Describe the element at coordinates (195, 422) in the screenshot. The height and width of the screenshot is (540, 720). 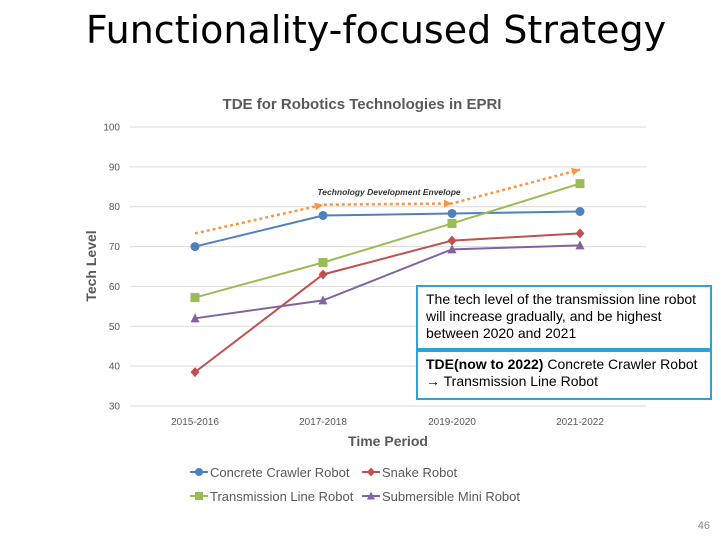
I see `x-tick-label: 2015-2016` at that location.